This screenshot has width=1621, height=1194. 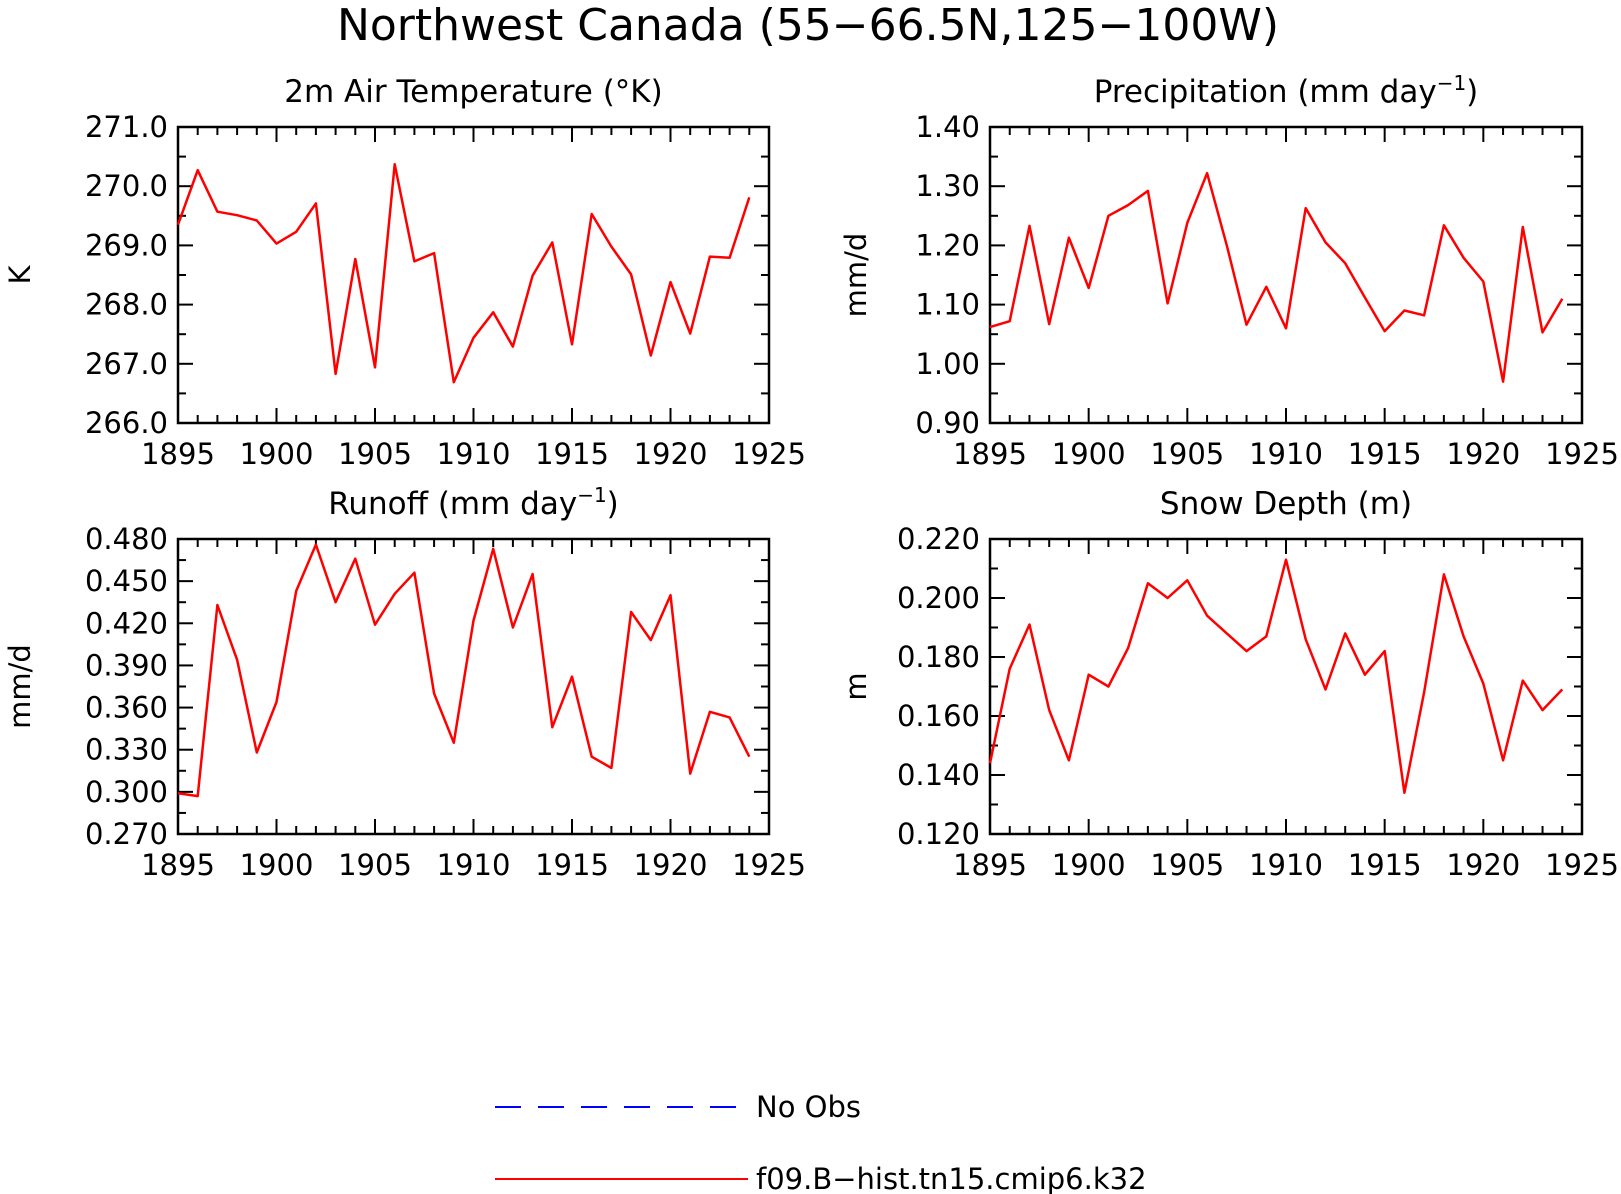 I want to click on y-tick-label: 0.300, so click(x=126, y=792).